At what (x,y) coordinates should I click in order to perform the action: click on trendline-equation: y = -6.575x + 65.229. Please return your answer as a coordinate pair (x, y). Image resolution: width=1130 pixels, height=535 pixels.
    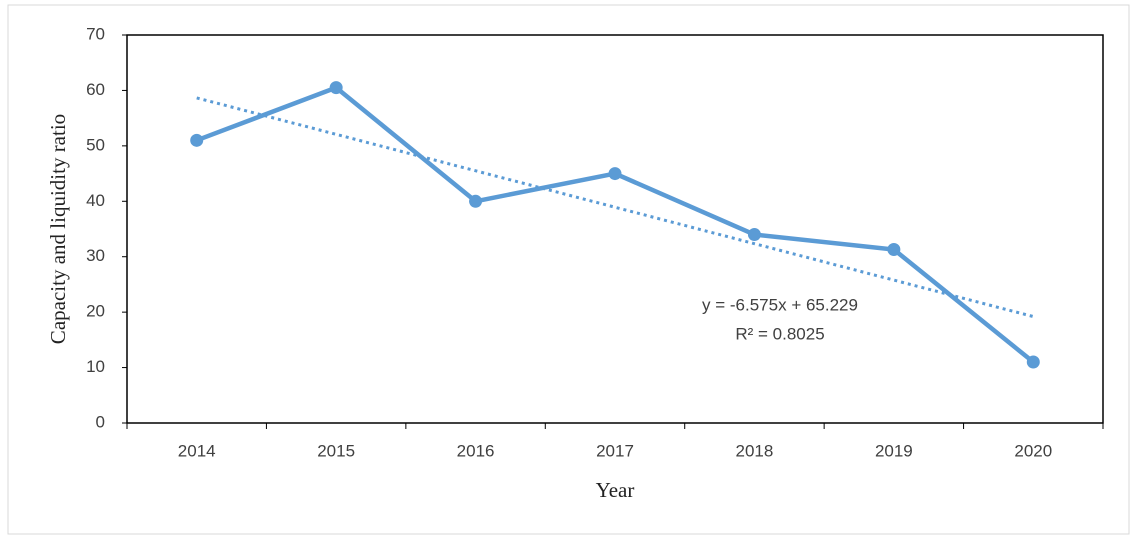
    Looking at the image, I should click on (780, 304).